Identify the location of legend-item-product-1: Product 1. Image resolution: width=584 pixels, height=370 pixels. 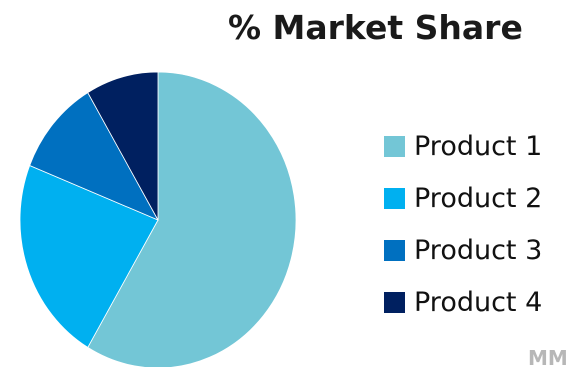
(463, 146).